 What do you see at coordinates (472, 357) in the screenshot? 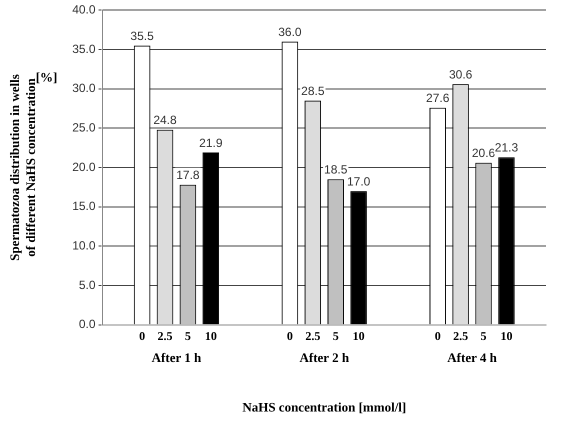
I see `x-tick-label: After 4 h` at bounding box center [472, 357].